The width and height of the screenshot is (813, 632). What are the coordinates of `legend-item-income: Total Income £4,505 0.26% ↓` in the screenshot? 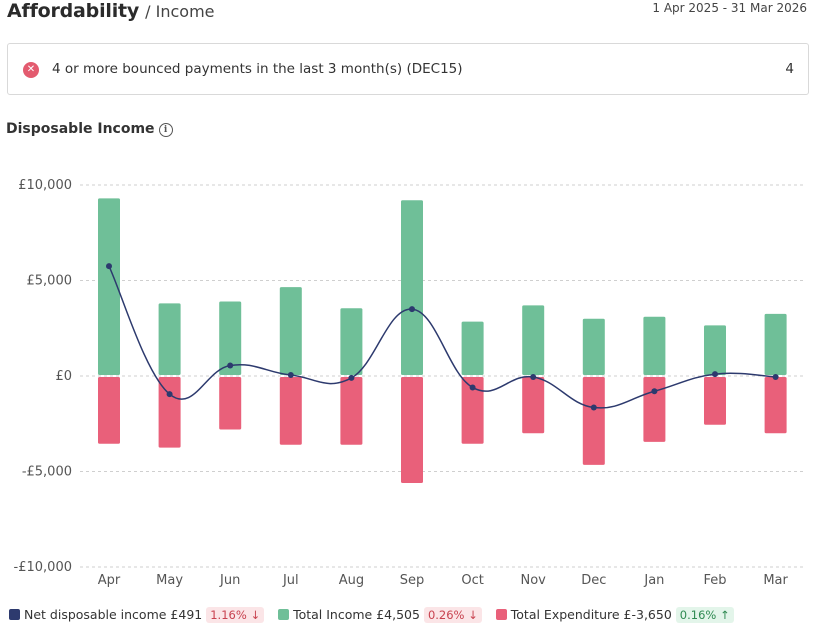 It's located at (380, 614).